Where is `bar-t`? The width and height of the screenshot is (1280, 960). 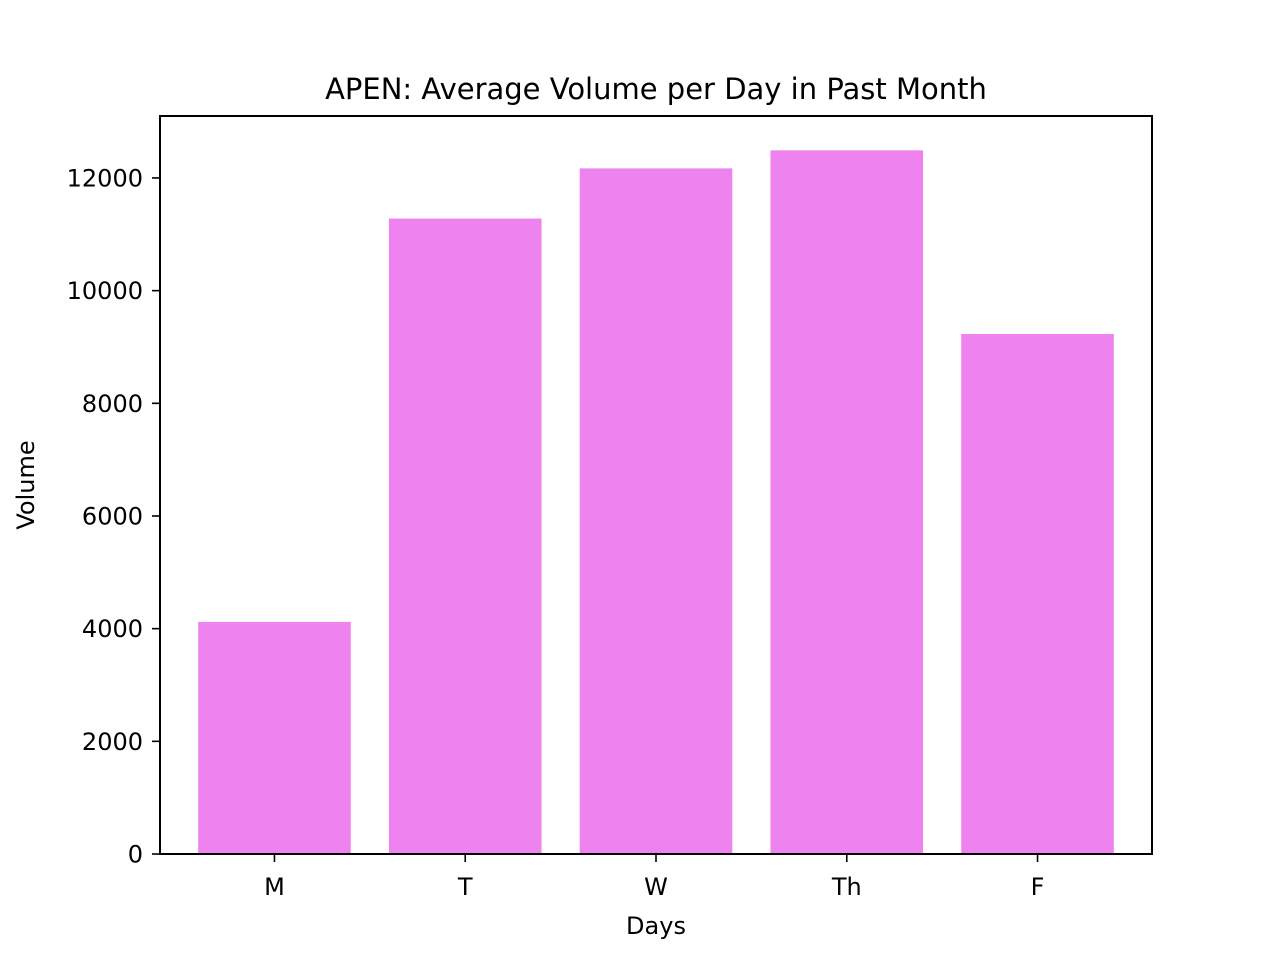
bar-t is located at coordinates (465, 536).